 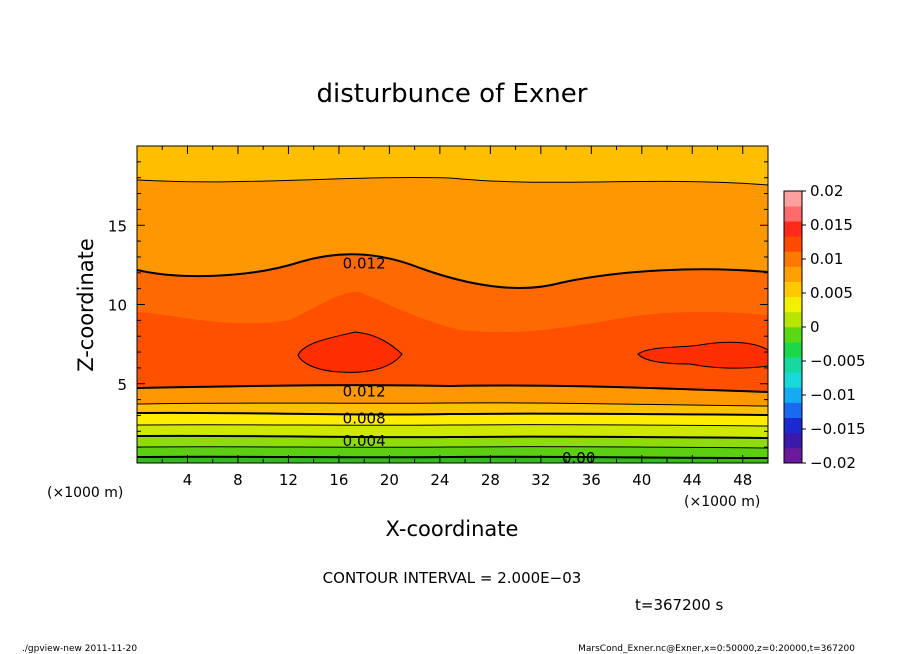 What do you see at coordinates (815, 327) in the screenshot?
I see `colorbar-tick-label: 0` at bounding box center [815, 327].